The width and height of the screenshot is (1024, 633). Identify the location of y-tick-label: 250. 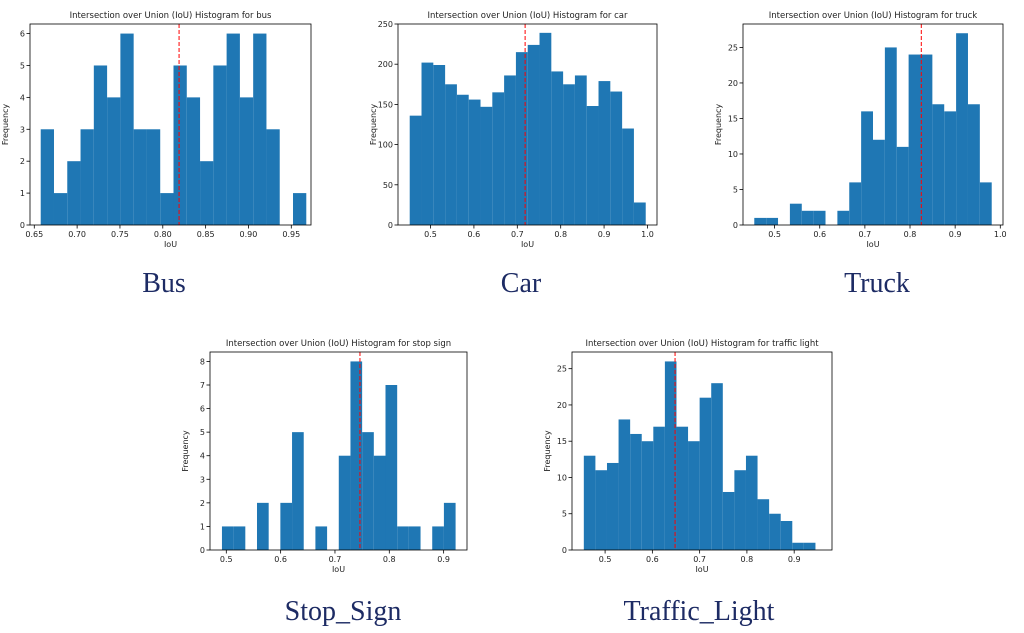
(385, 24).